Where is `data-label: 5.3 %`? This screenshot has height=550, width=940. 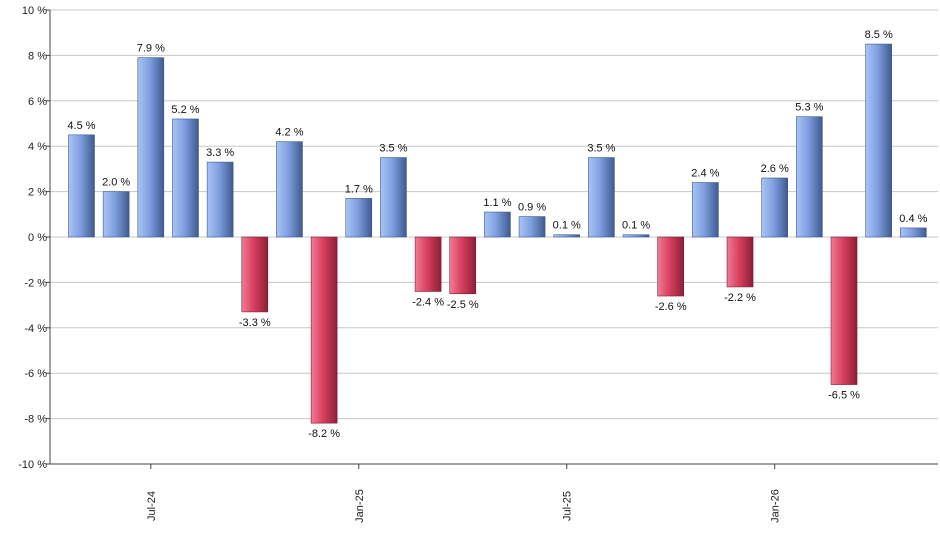
data-label: 5.3 % is located at coordinates (809, 108).